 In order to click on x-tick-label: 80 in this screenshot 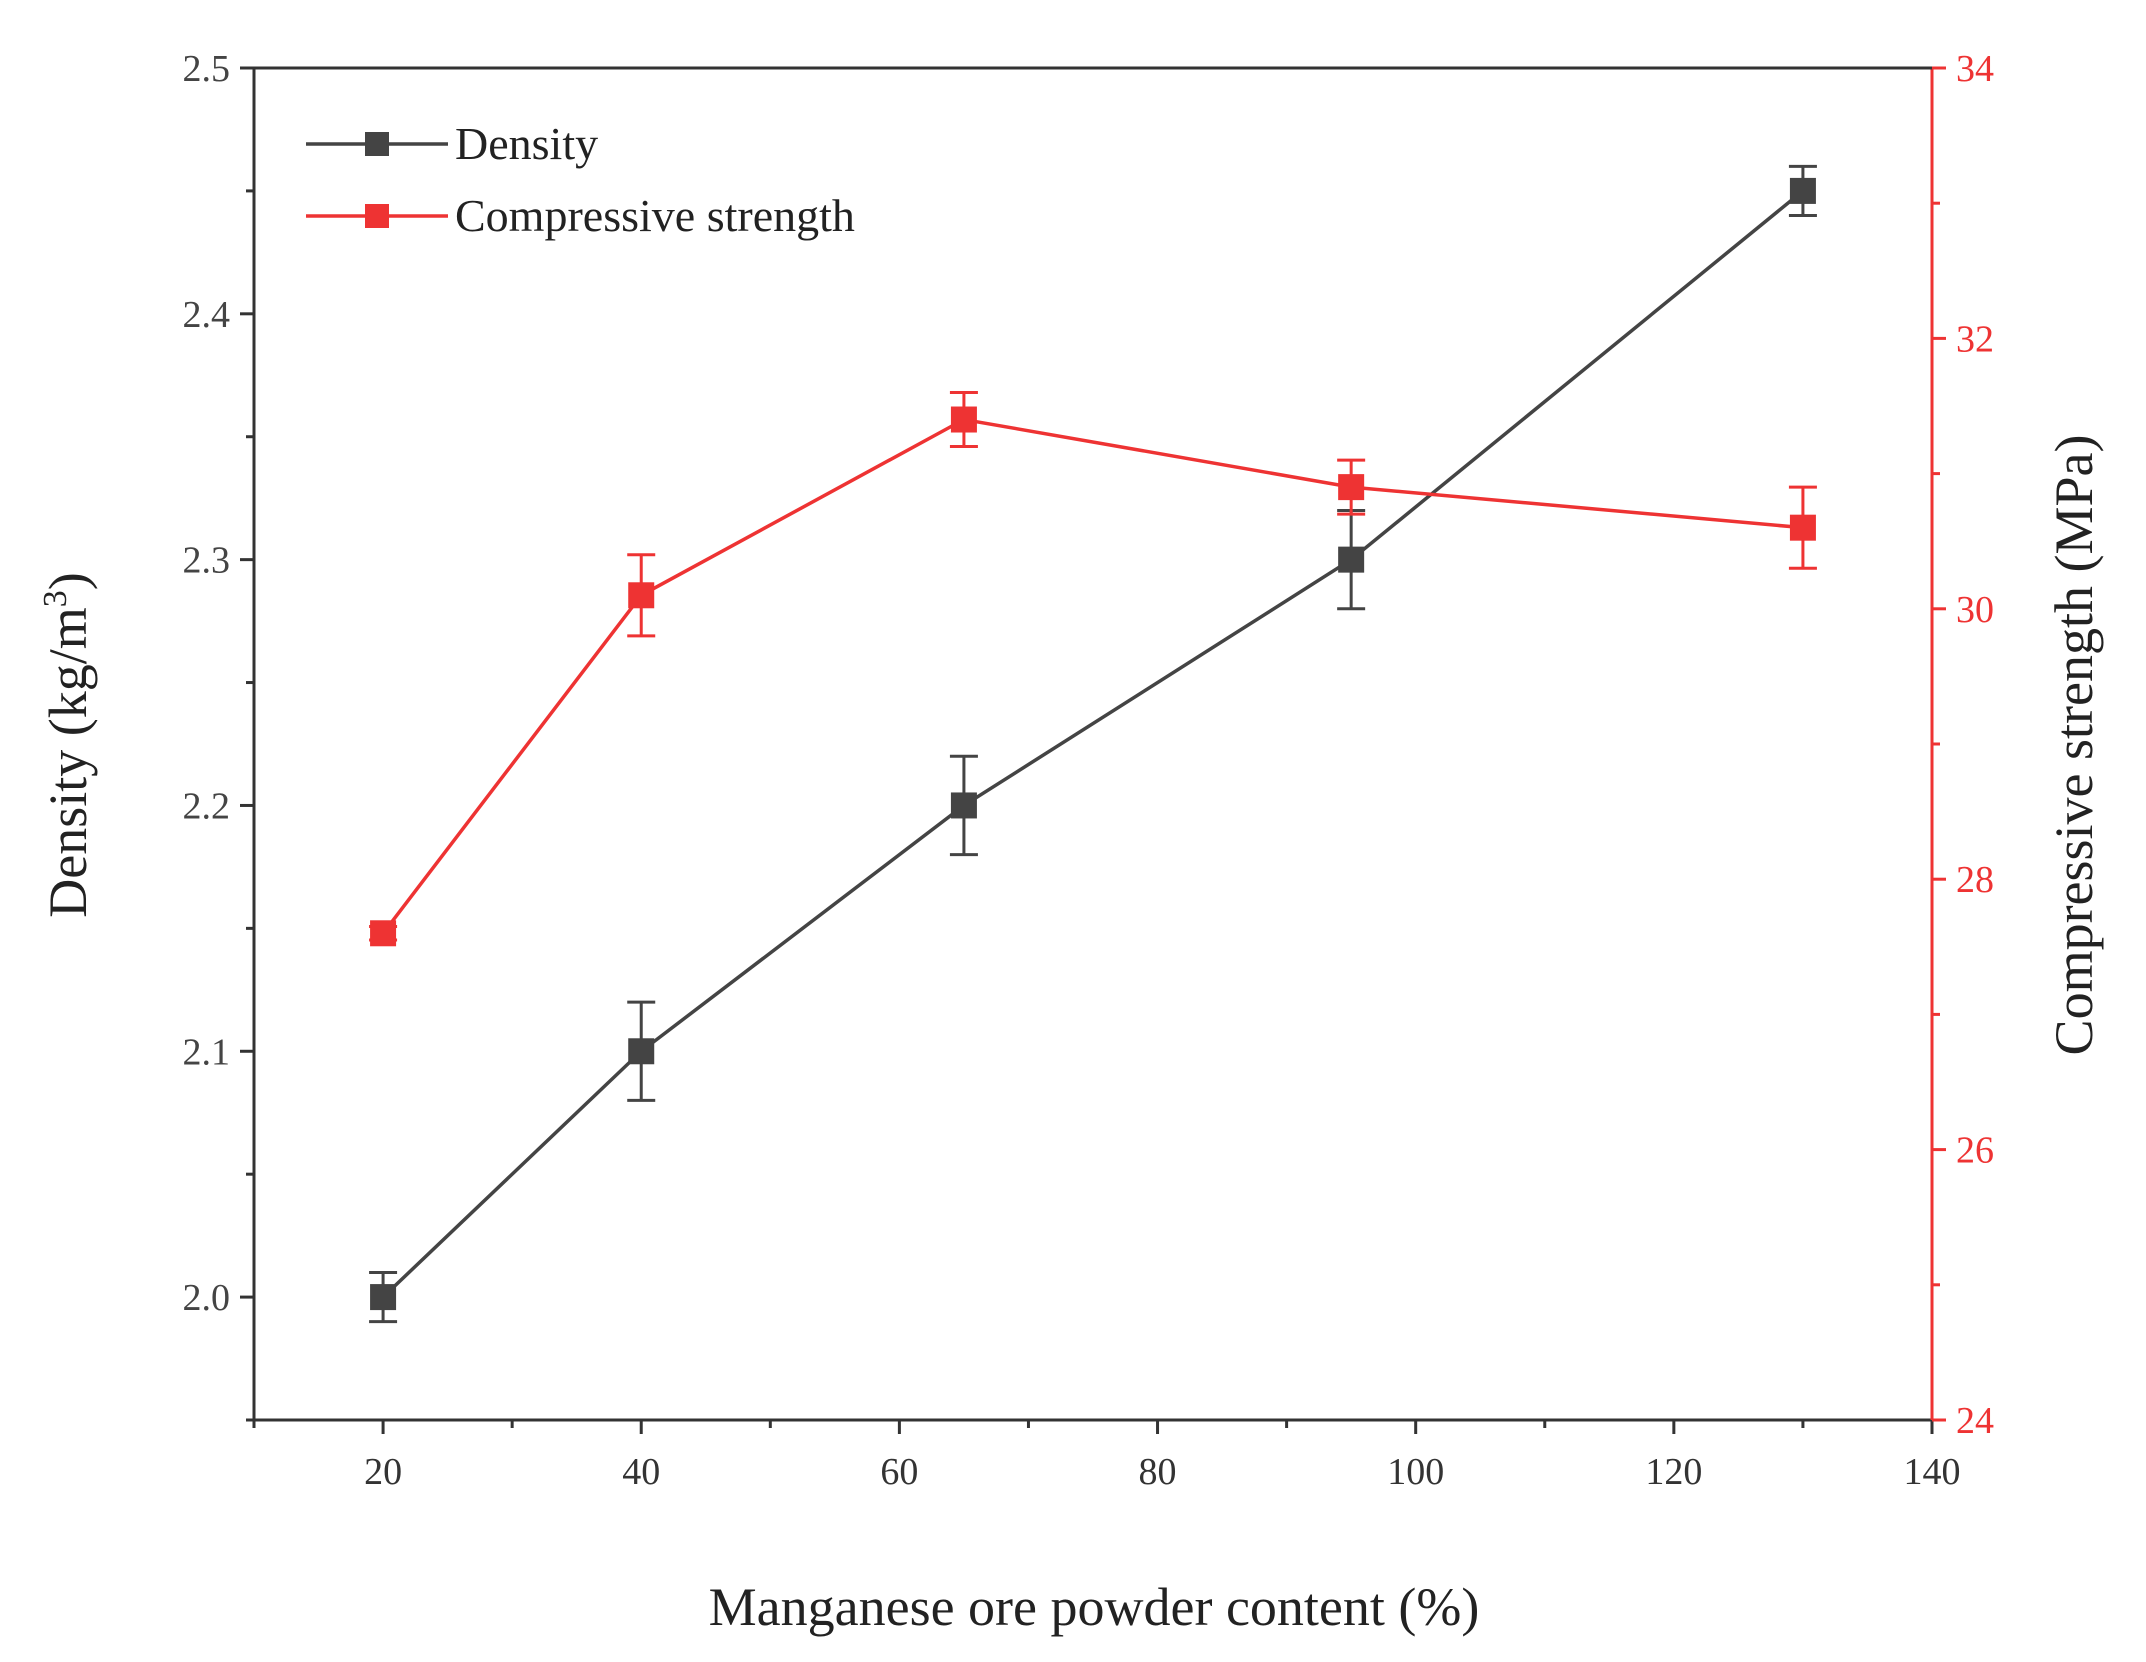, I will do `click(1158, 1472)`.